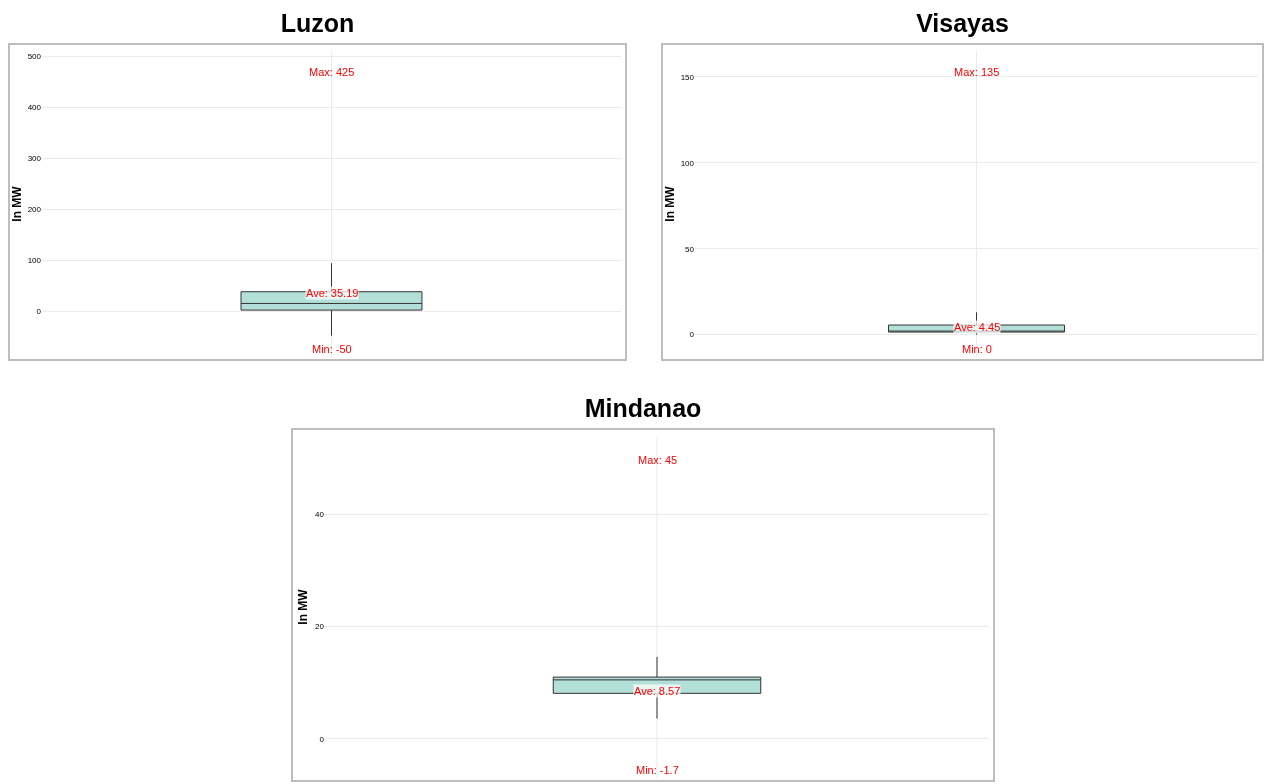 The image size is (1264, 784). Describe the element at coordinates (317, 23) in the screenshot. I see `chart-title: Luzon` at that location.